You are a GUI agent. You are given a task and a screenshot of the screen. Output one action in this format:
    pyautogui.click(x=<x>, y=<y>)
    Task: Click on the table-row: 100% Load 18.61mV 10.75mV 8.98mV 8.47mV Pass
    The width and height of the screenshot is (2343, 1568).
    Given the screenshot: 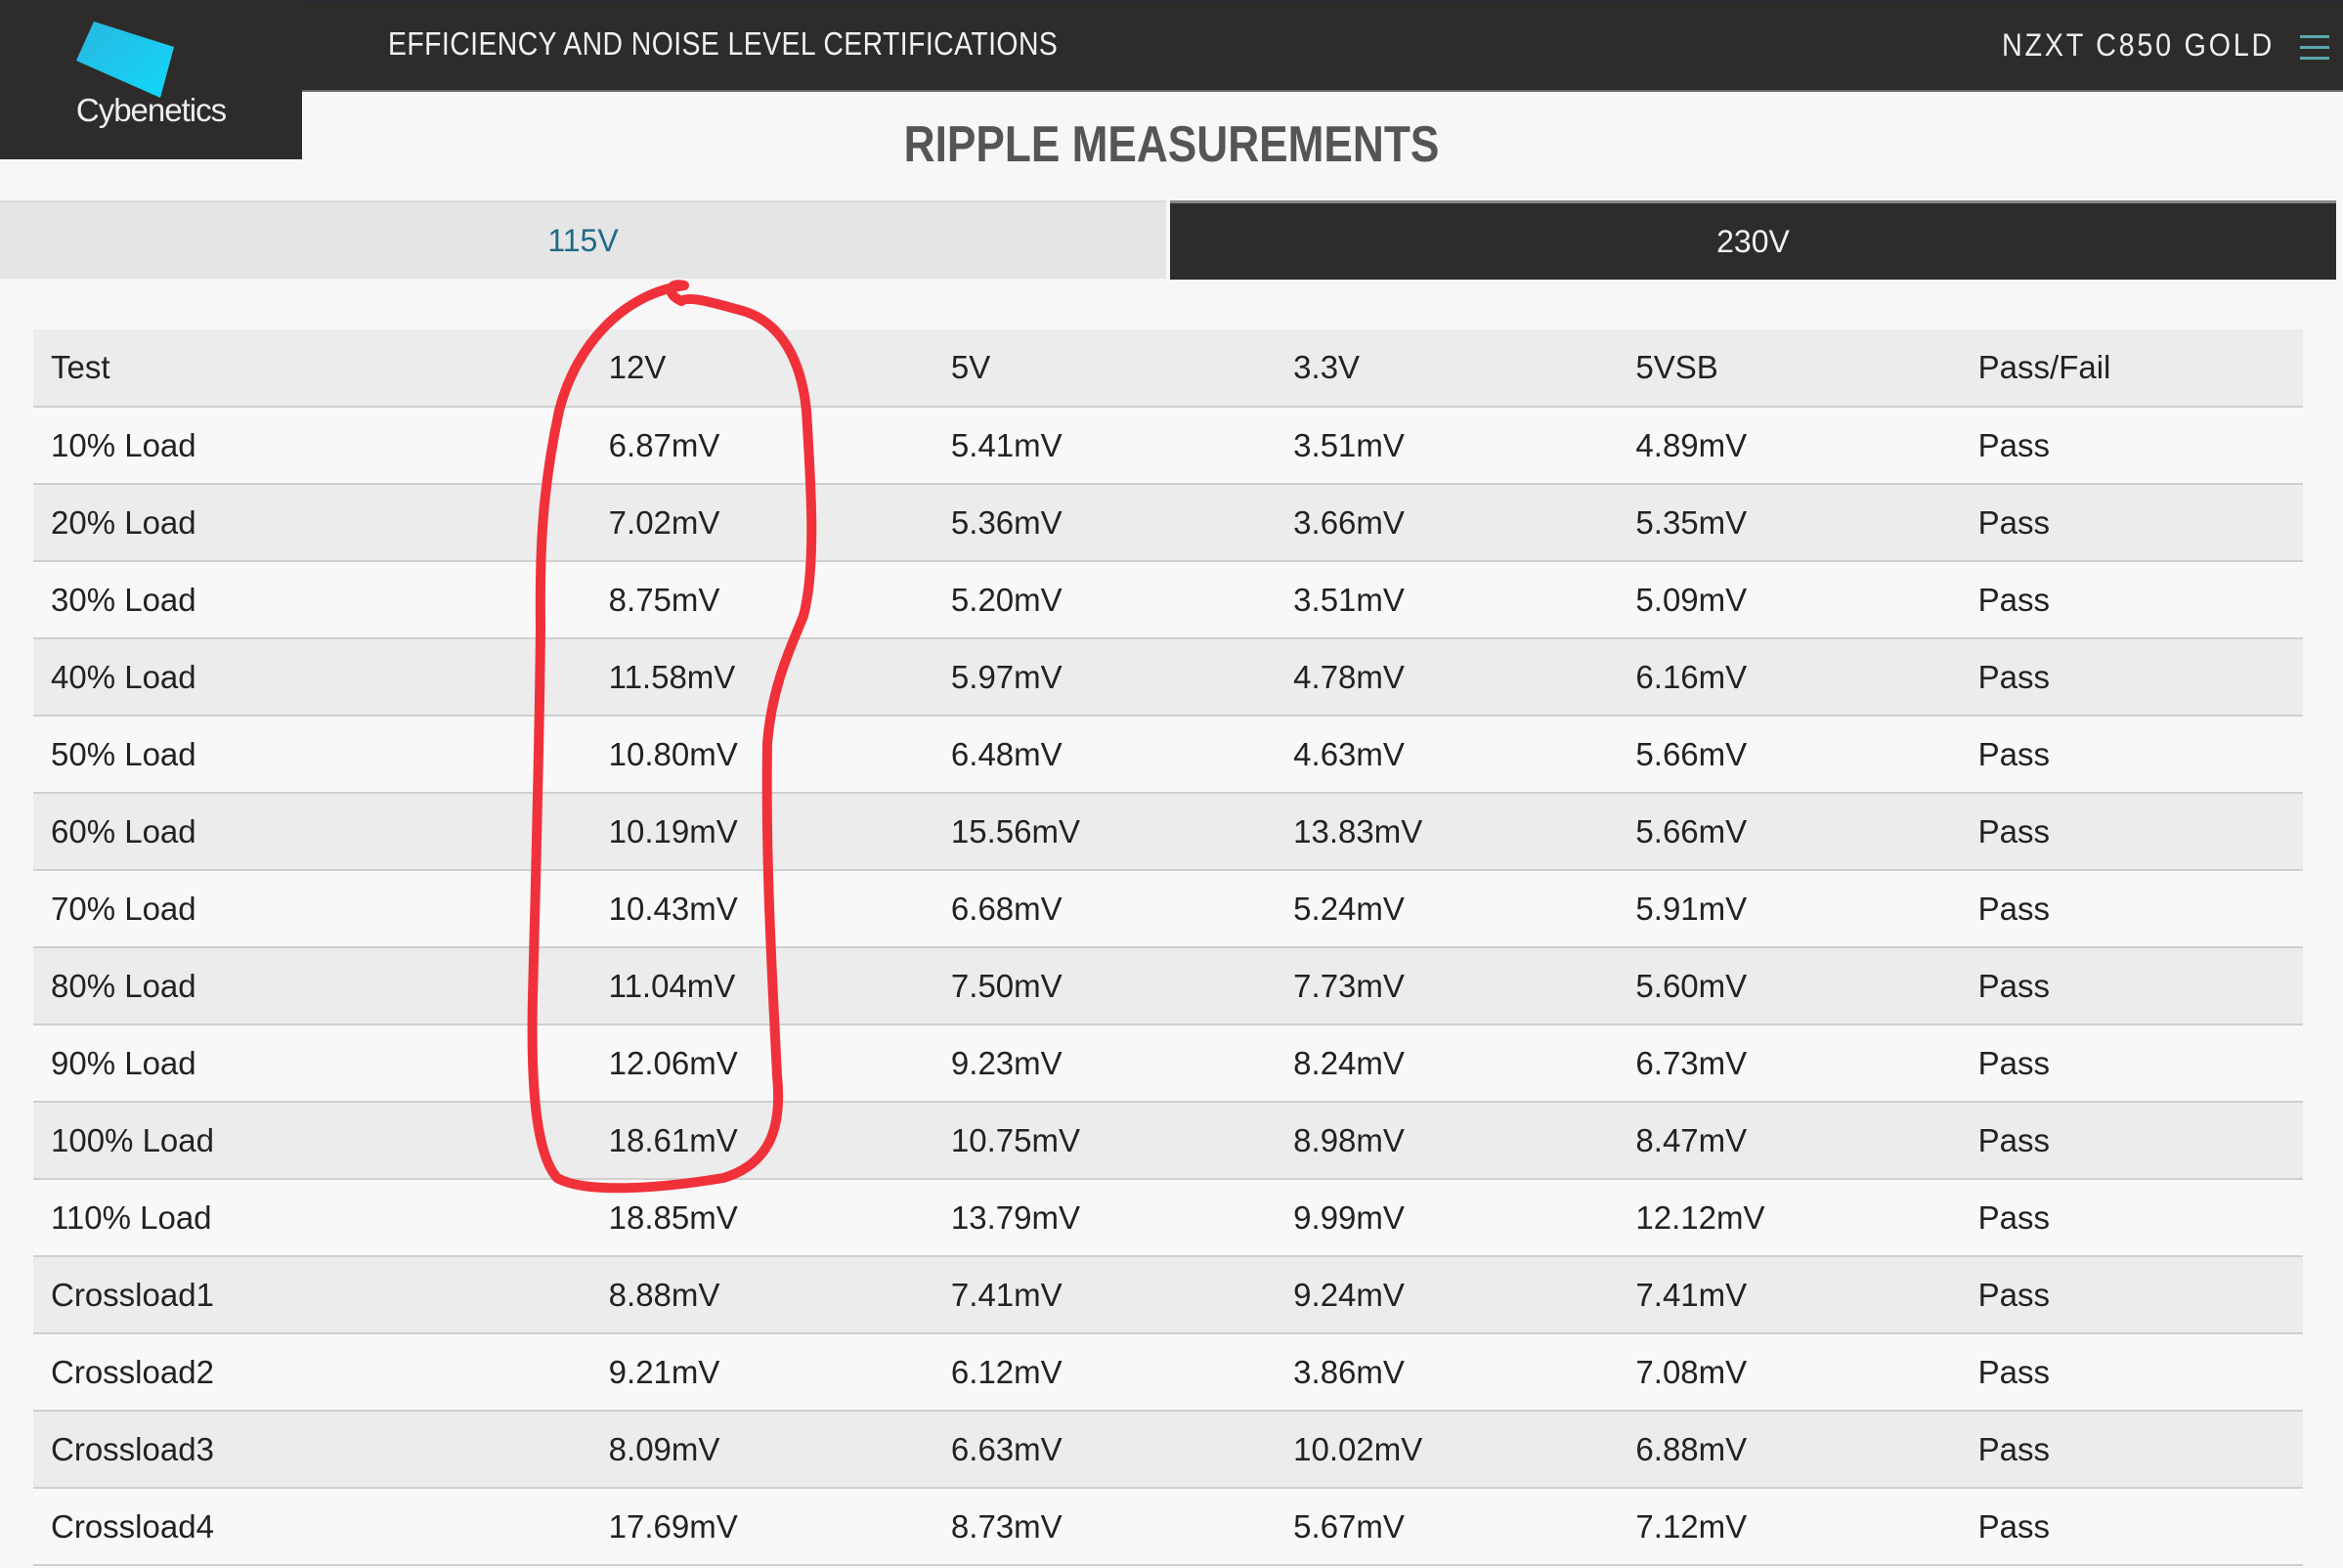 What is the action you would take?
    pyautogui.click(x=1168, y=1141)
    